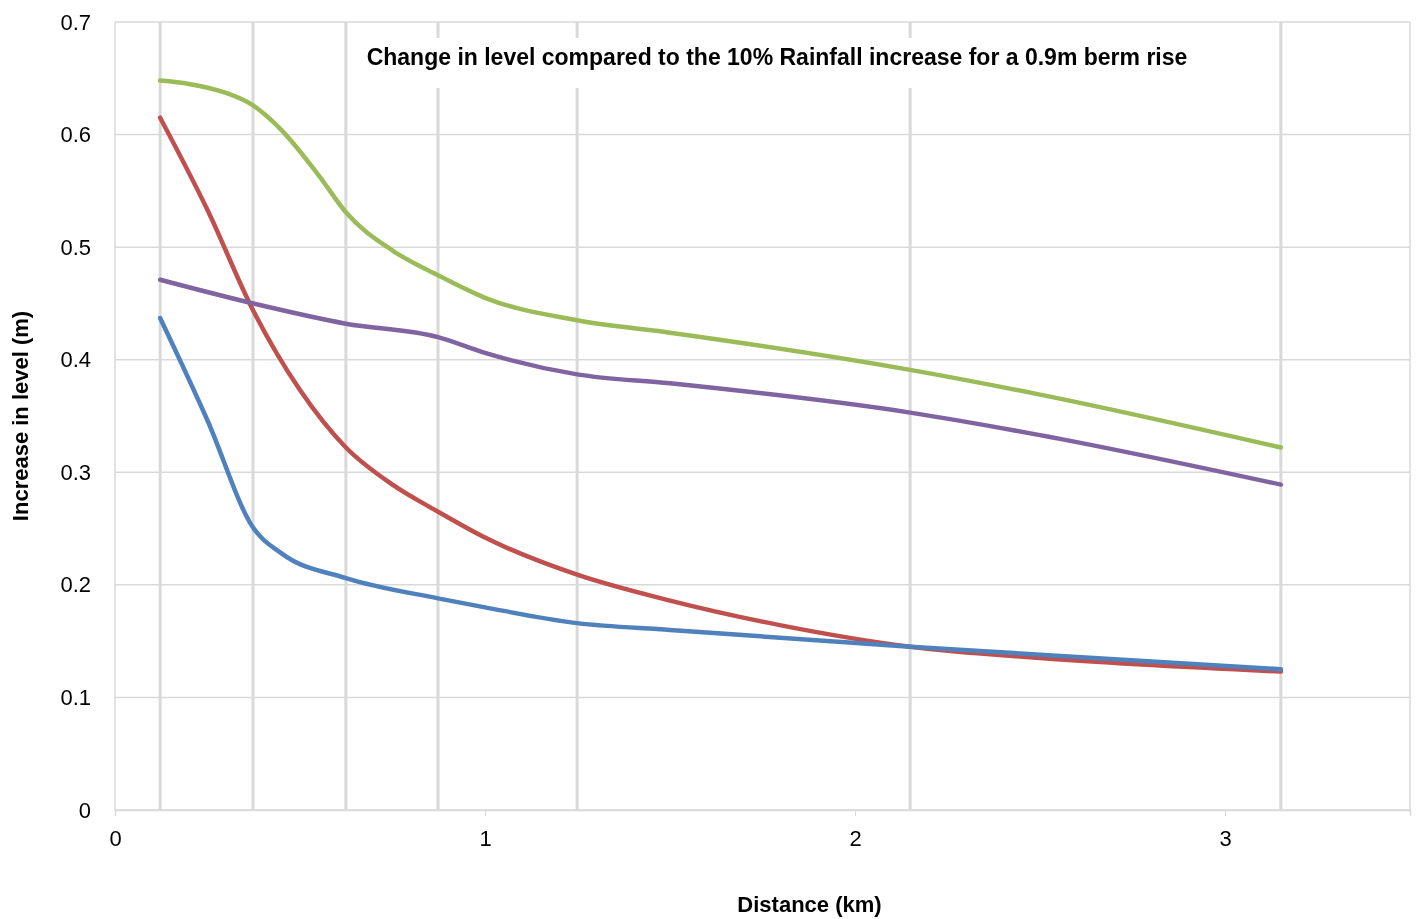  What do you see at coordinates (75, 360) in the screenshot?
I see `y-tick-label: 0.4` at bounding box center [75, 360].